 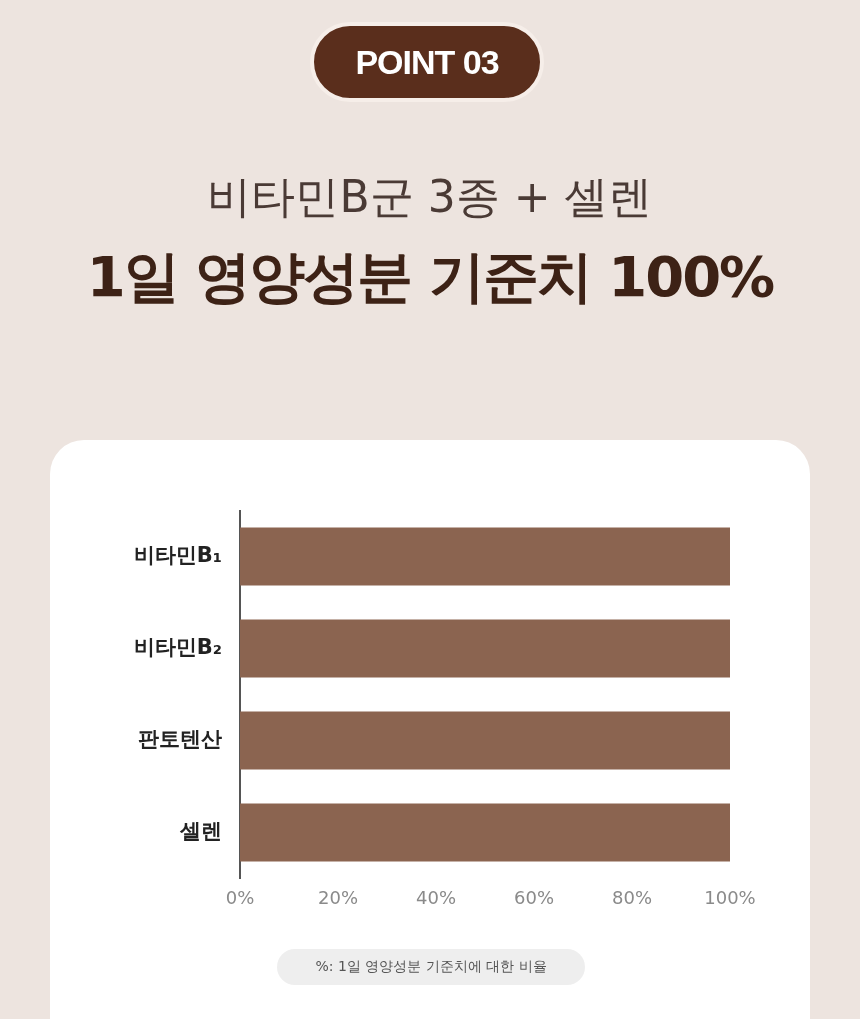 What do you see at coordinates (430, 197) in the screenshot?
I see `chart-subtitle: 비타민B군 3종 + 셀렌` at bounding box center [430, 197].